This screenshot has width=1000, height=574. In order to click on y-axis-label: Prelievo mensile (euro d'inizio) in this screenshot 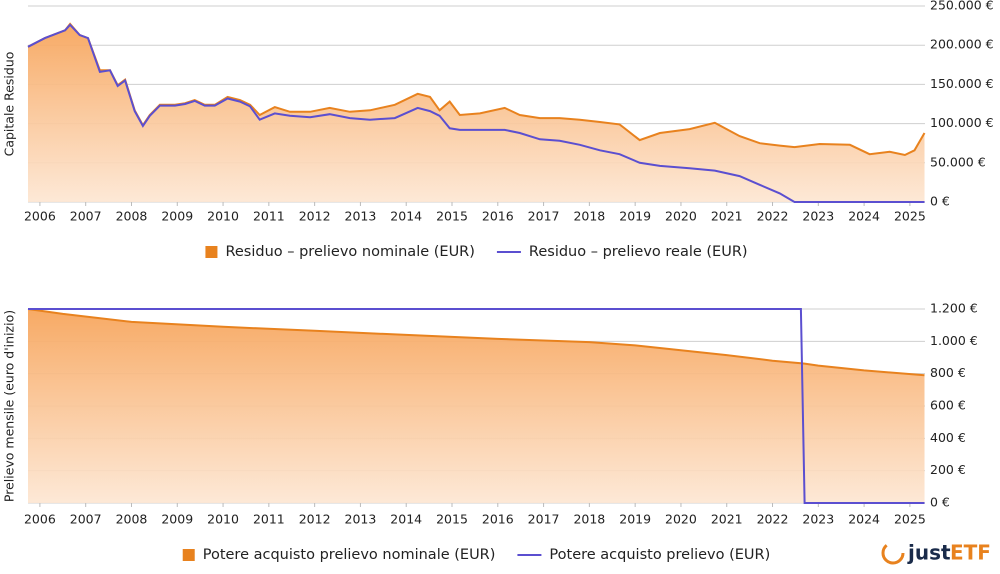, I will do `click(9, 406)`.